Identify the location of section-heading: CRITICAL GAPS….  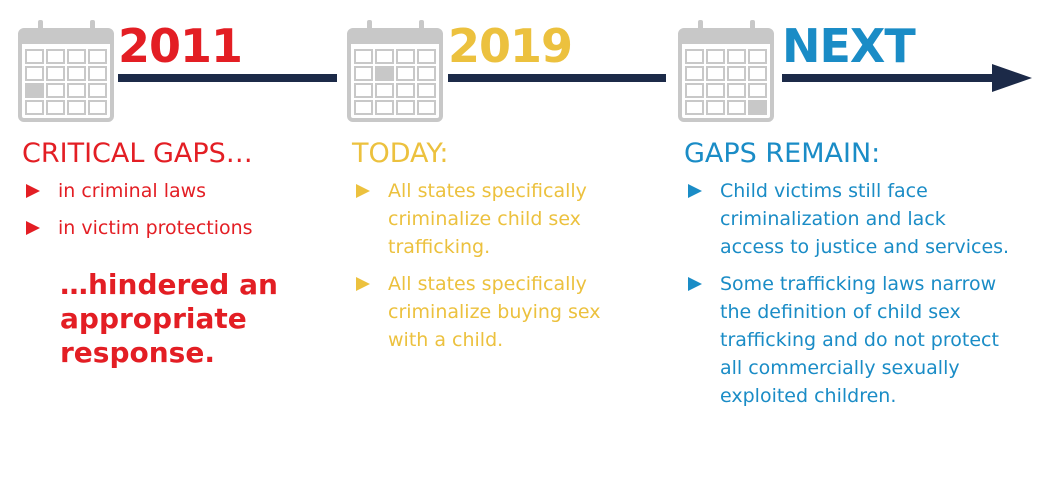
(137, 153).